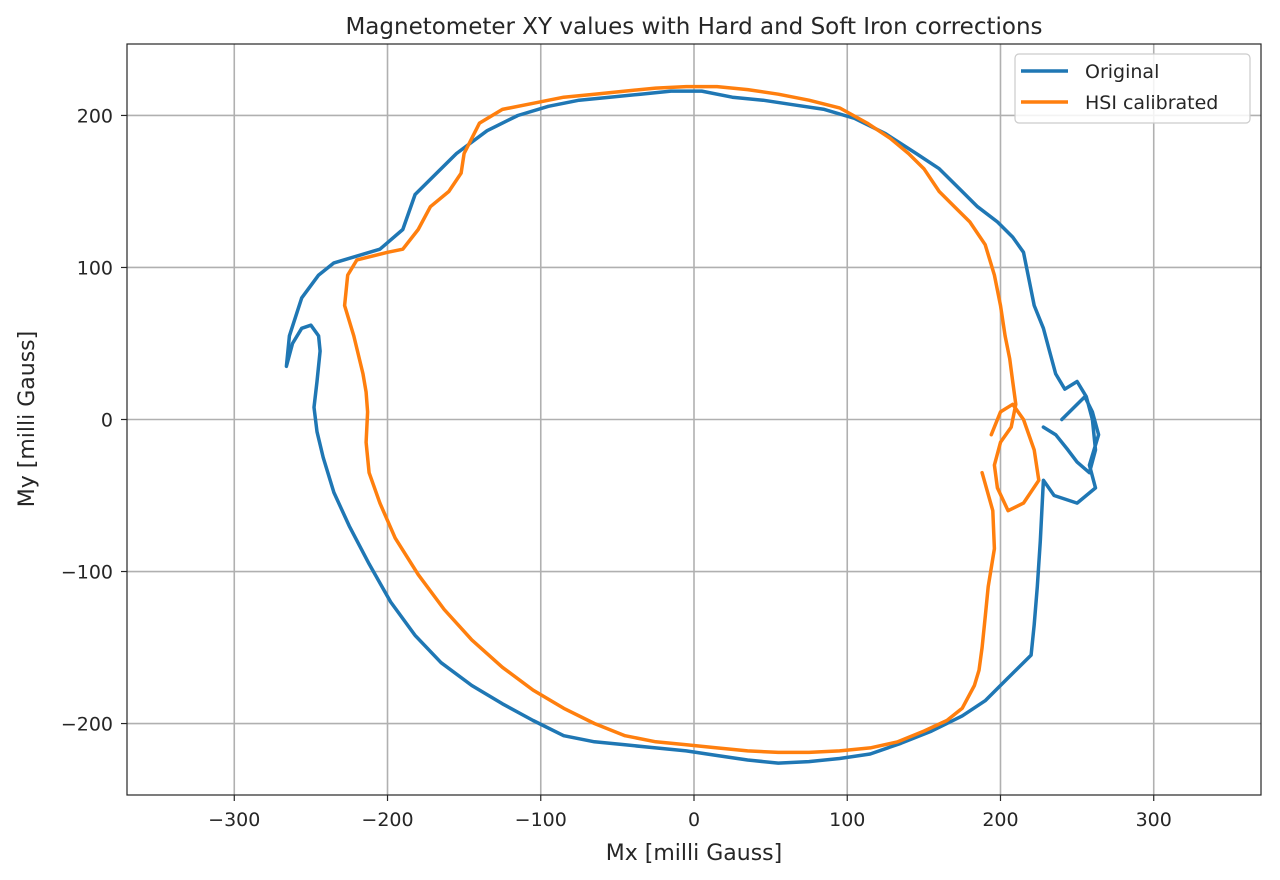  Describe the element at coordinates (95, 116) in the screenshot. I see `y-tick-label: 200` at that location.